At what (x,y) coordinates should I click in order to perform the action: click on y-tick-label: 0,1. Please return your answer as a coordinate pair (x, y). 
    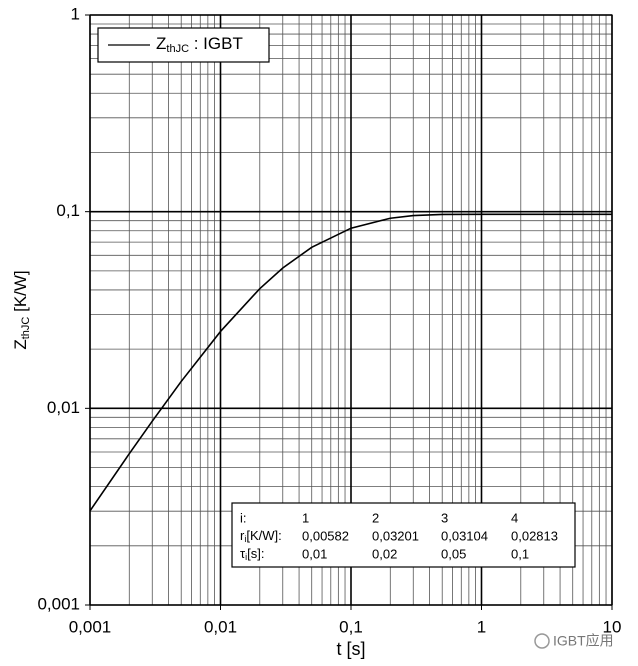
    Looking at the image, I should click on (68, 210).